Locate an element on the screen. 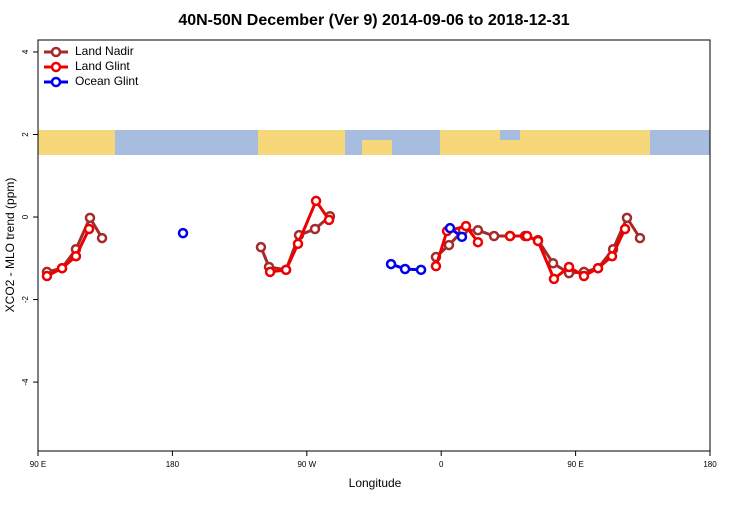  y-tick-label: 0 is located at coordinates (25, 216).